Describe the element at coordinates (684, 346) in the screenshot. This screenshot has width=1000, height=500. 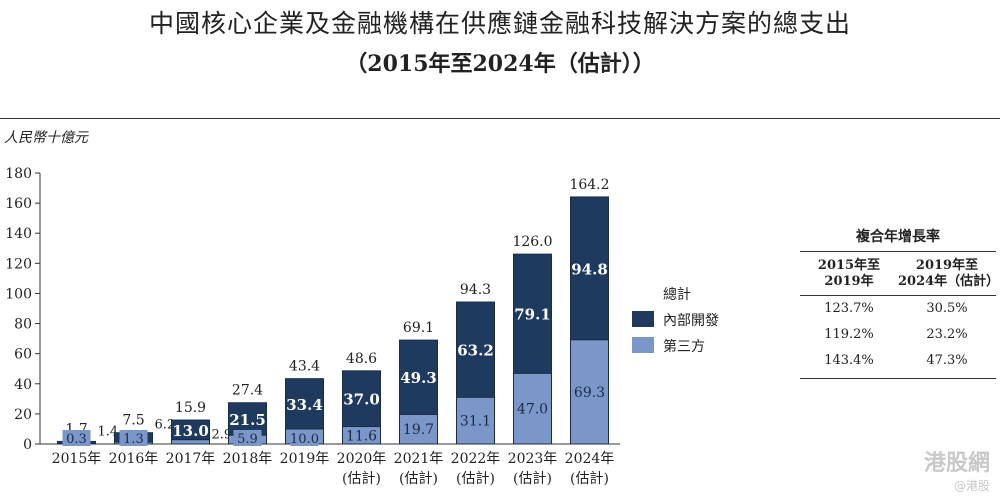
I see `legend-label-third-party: 第三方` at that location.